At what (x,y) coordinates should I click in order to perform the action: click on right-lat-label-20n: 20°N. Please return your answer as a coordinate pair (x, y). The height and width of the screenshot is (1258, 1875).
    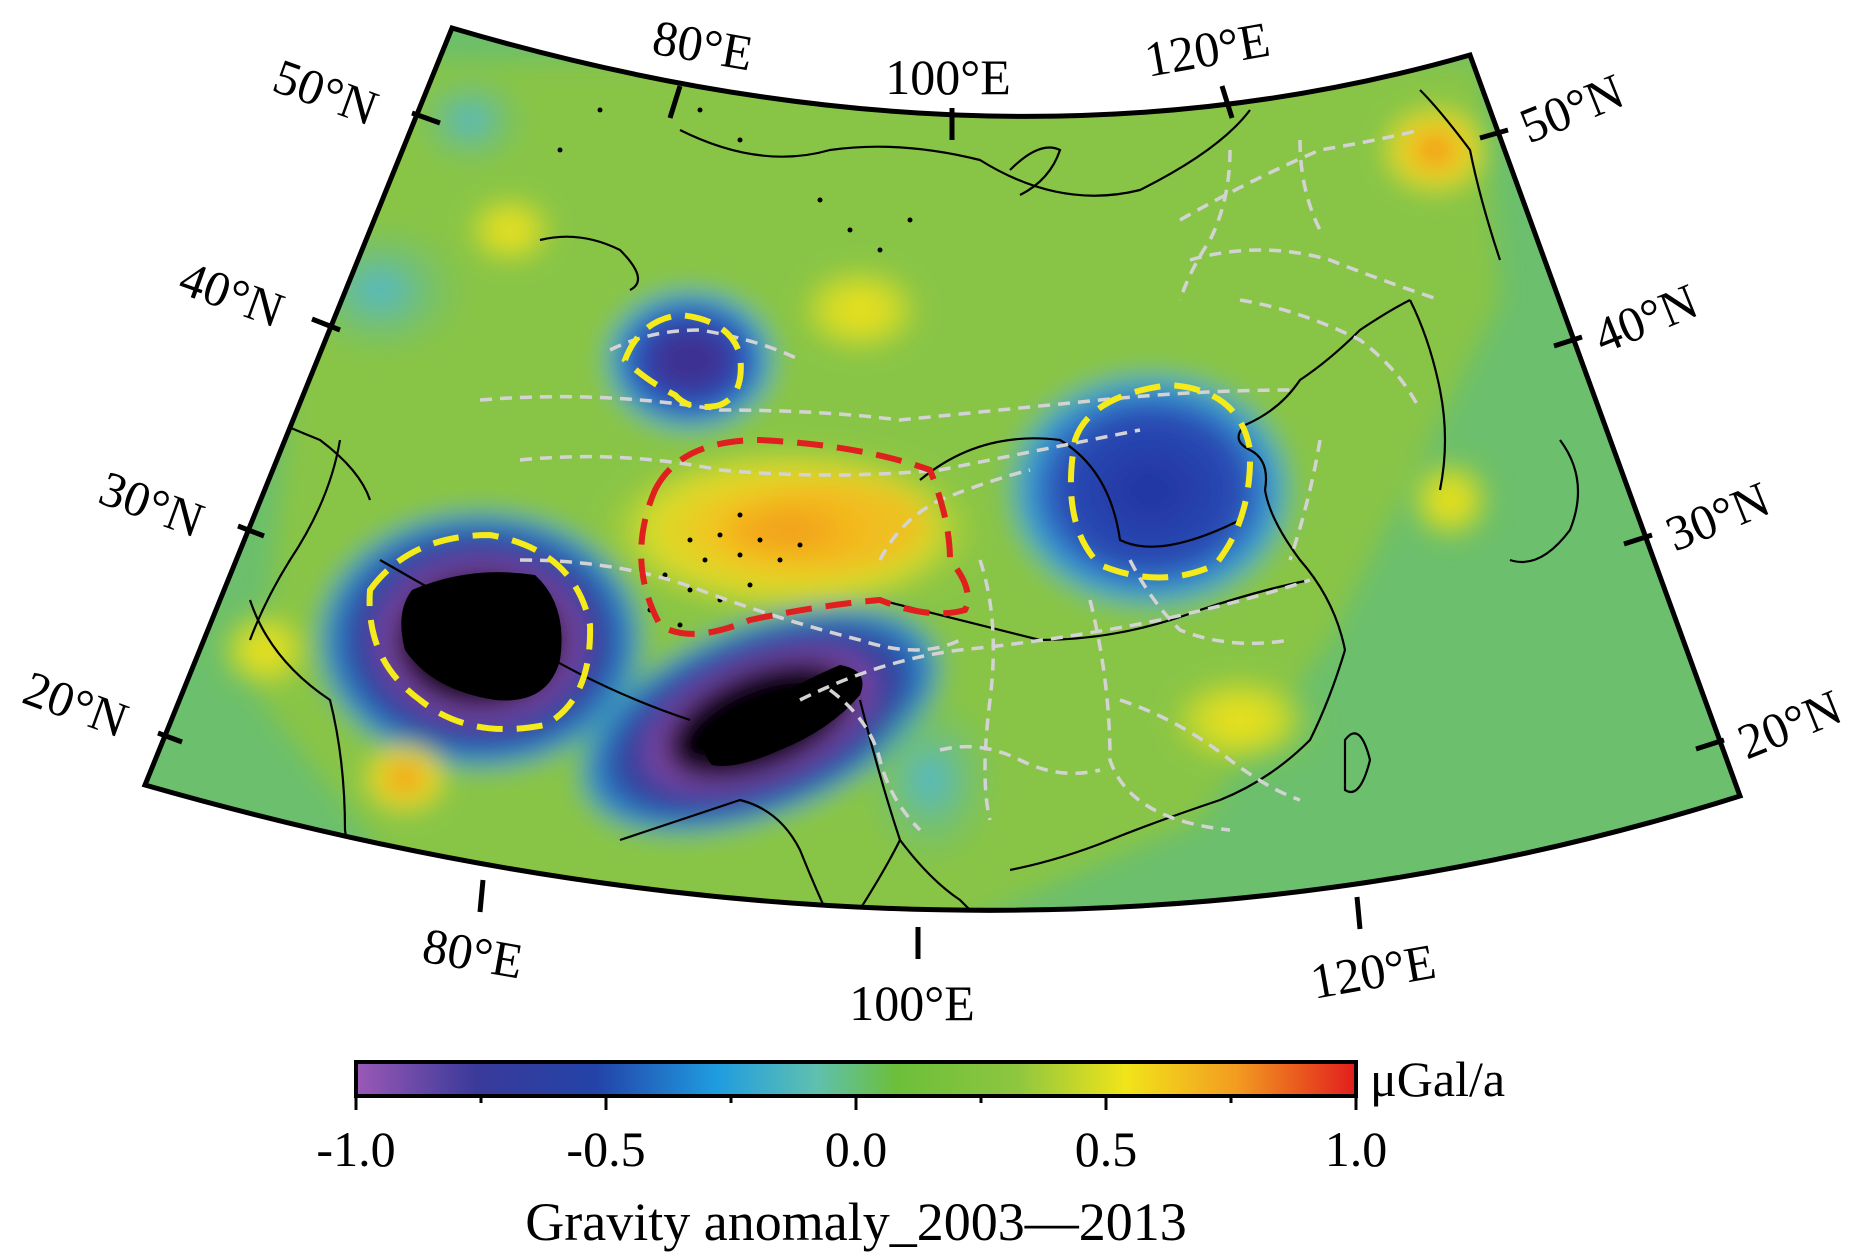
    Looking at the image, I should click on (1789, 724).